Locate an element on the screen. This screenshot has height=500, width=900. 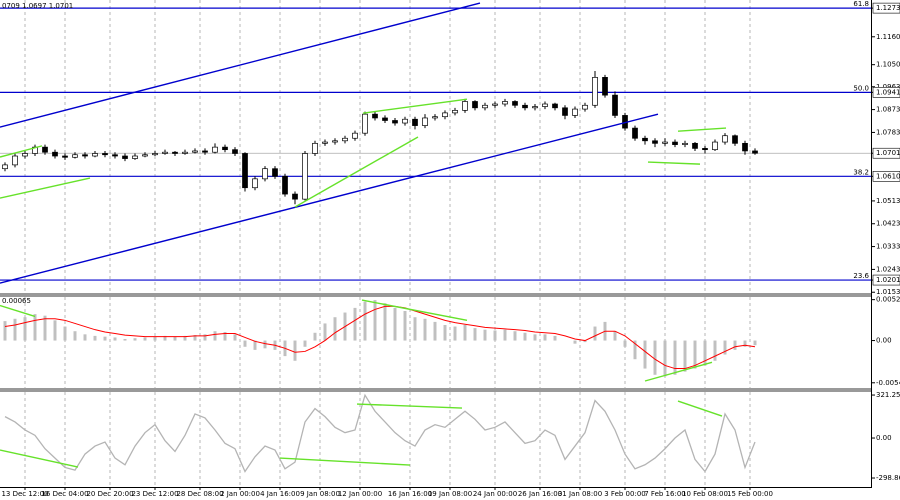
indicator-line is located at coordinates (380, 433).